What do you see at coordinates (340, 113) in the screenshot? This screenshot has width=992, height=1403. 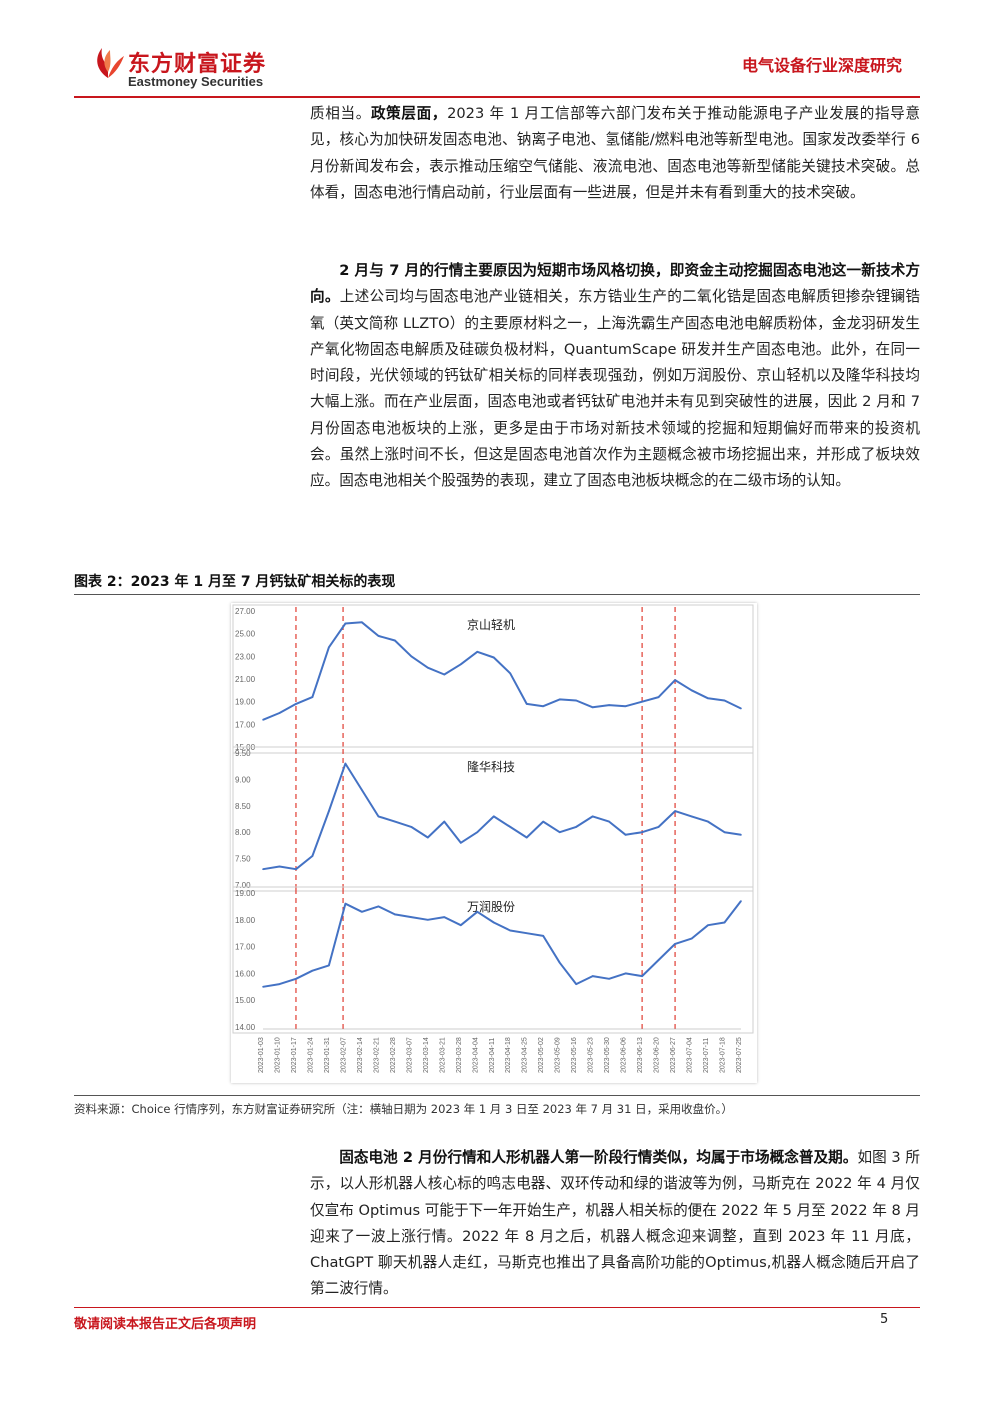 I see `para1-text1: 质相当。` at bounding box center [340, 113].